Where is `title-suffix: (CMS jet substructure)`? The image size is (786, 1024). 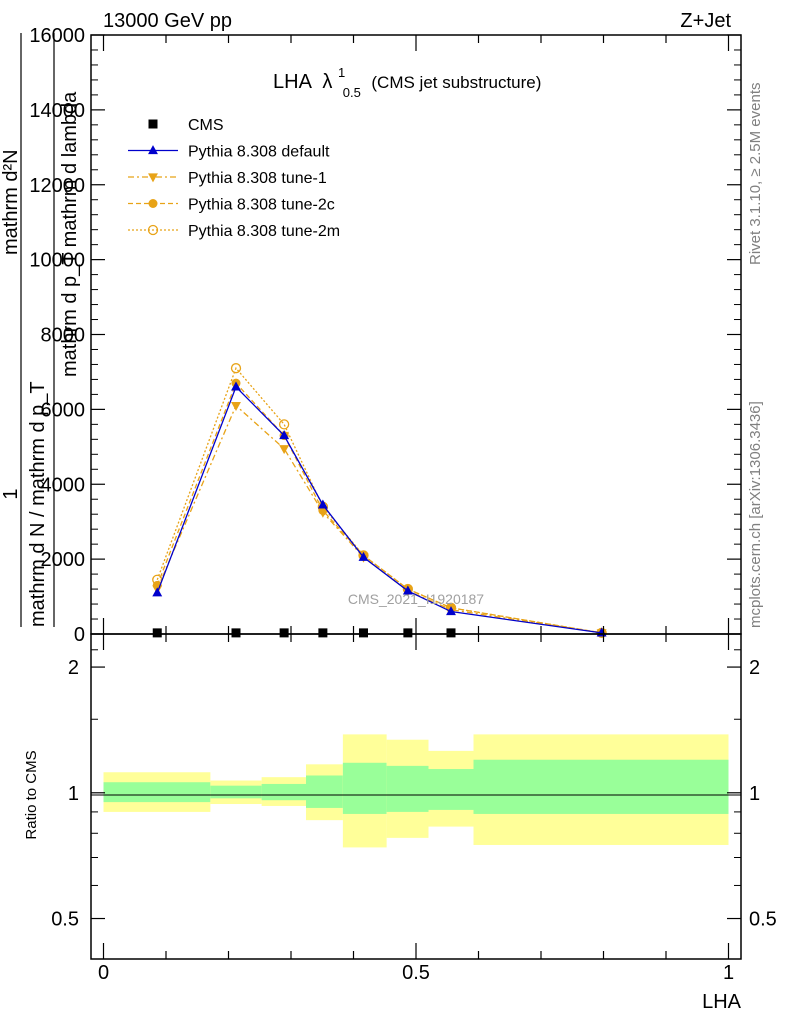
title-suffix: (CMS jet substructure) is located at coordinates (456, 82).